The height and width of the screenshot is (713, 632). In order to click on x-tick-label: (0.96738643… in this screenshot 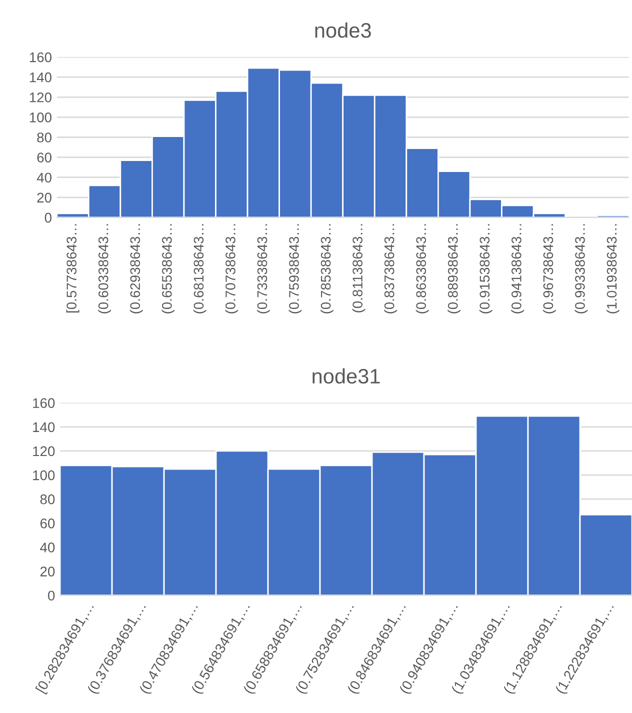, I will do `click(549, 269)`.